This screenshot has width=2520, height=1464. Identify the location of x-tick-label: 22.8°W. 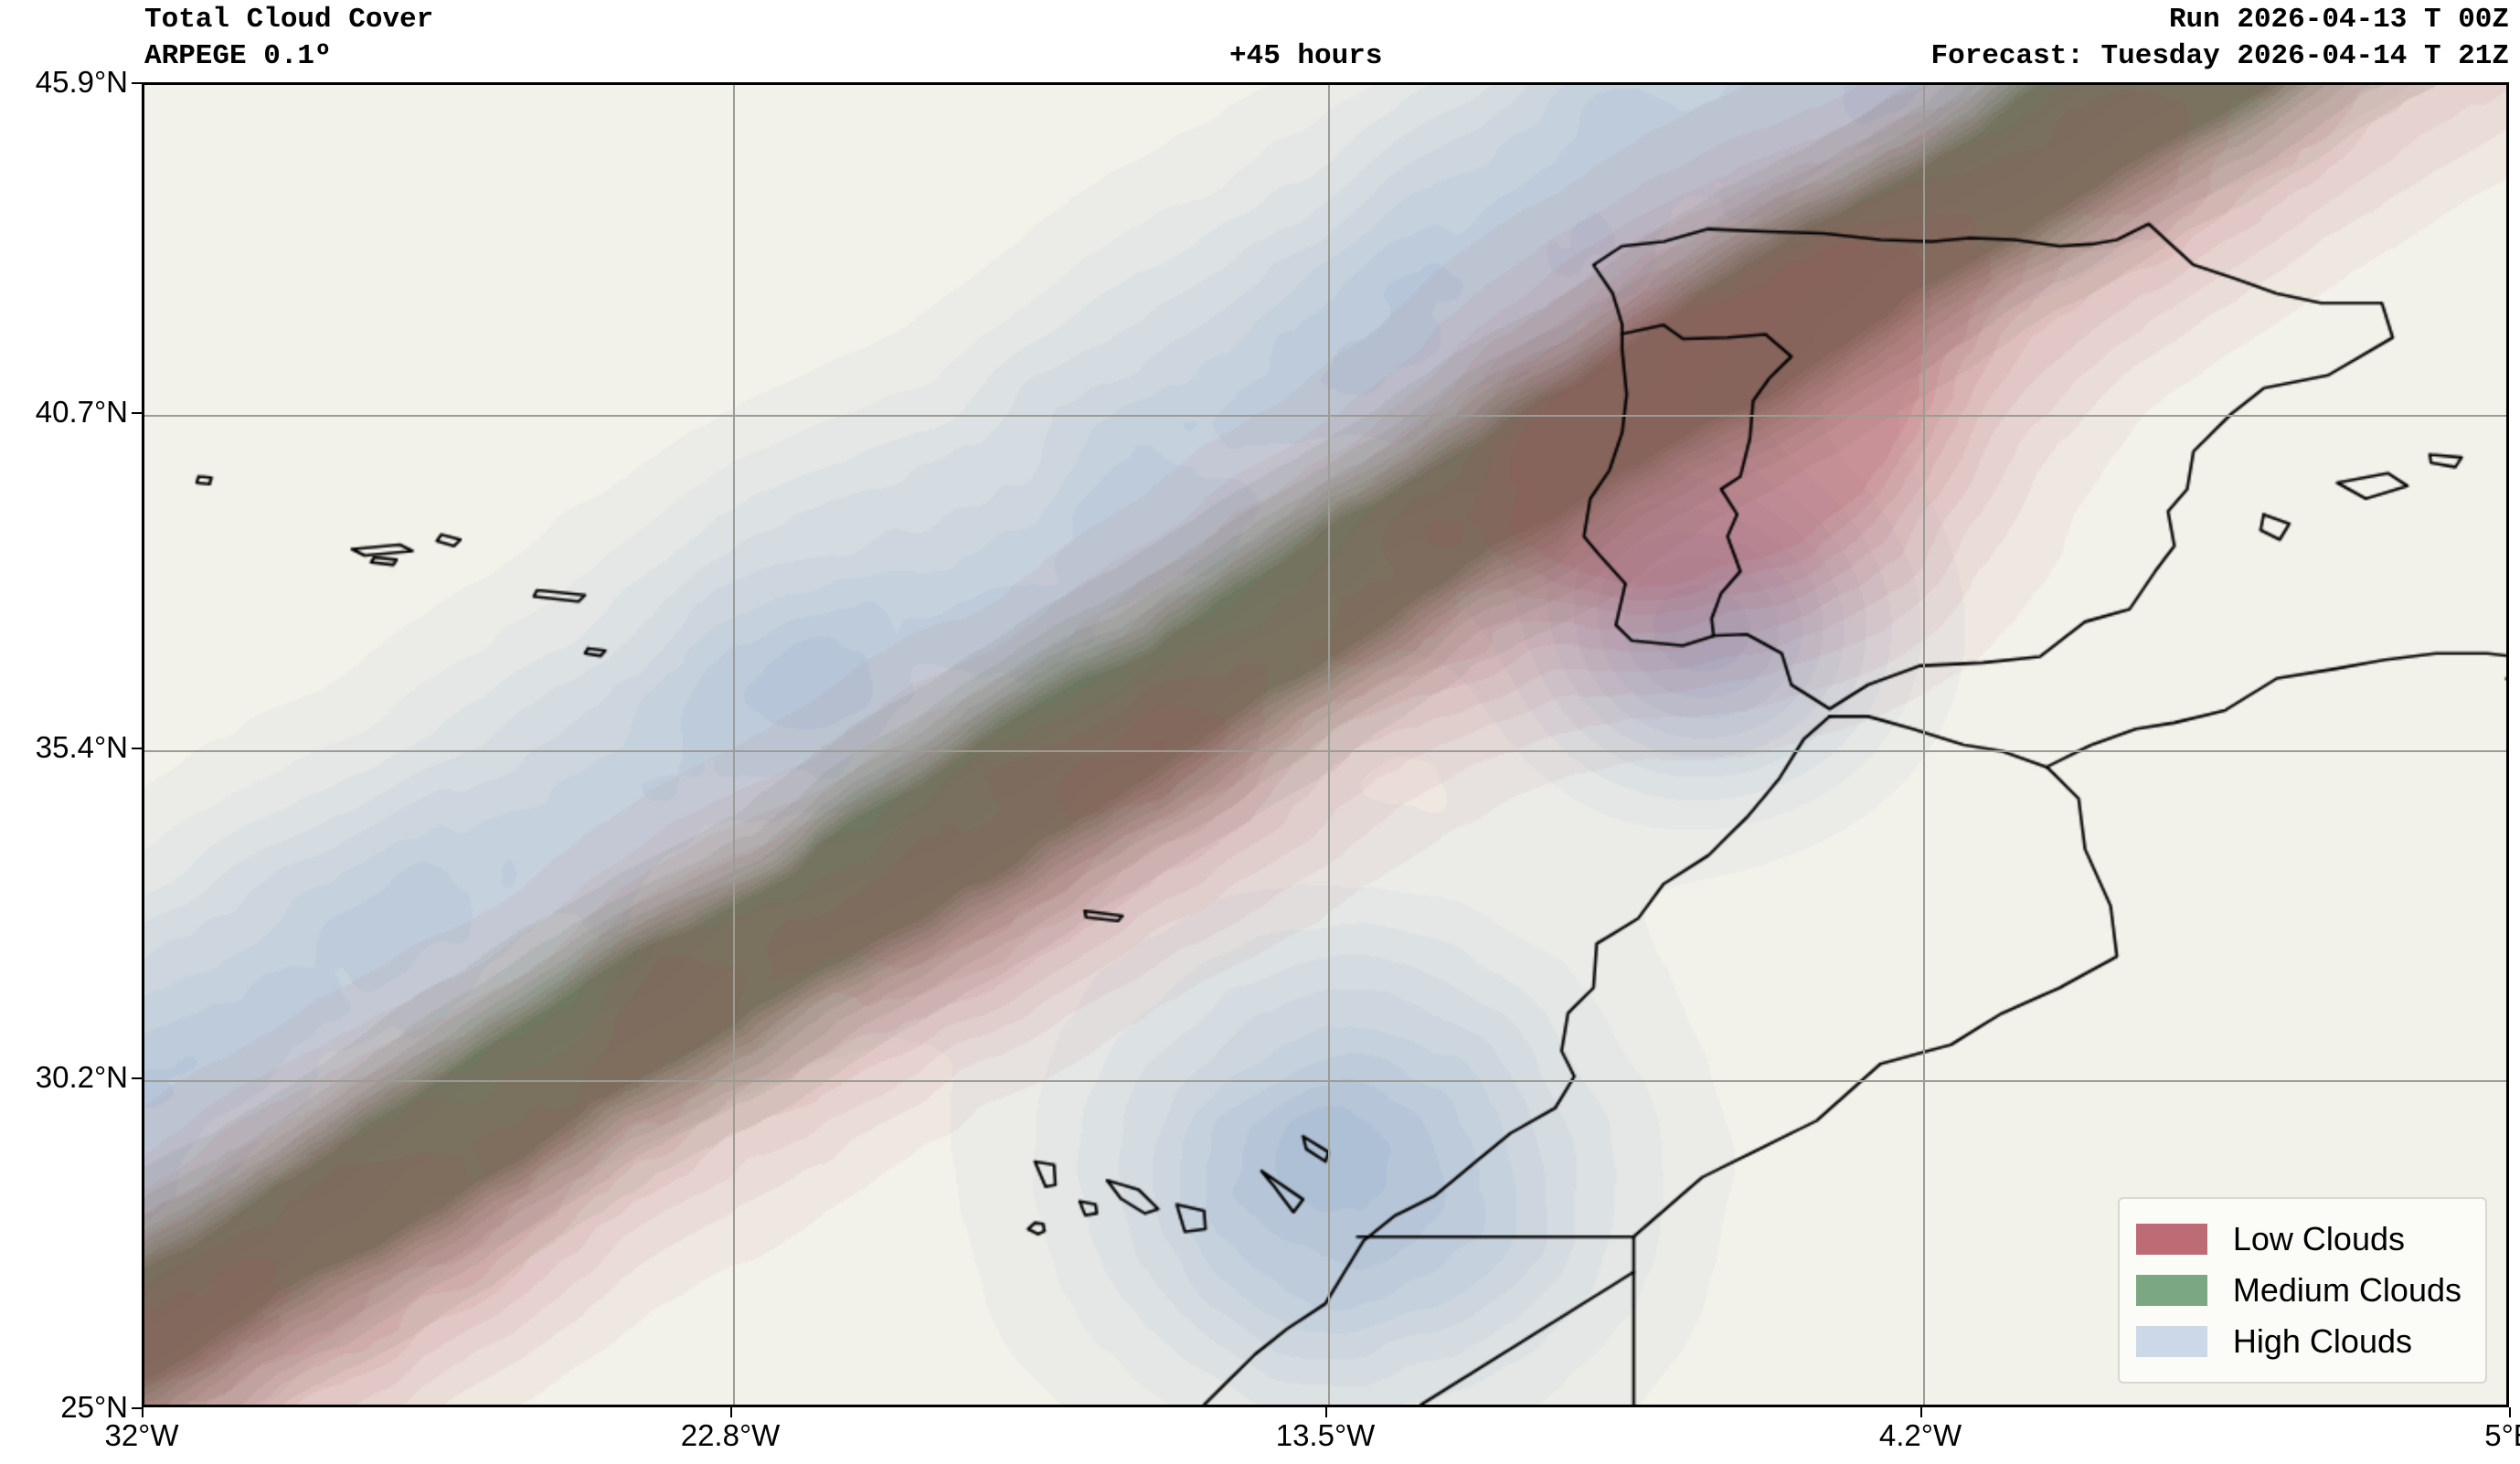
(731, 1435).